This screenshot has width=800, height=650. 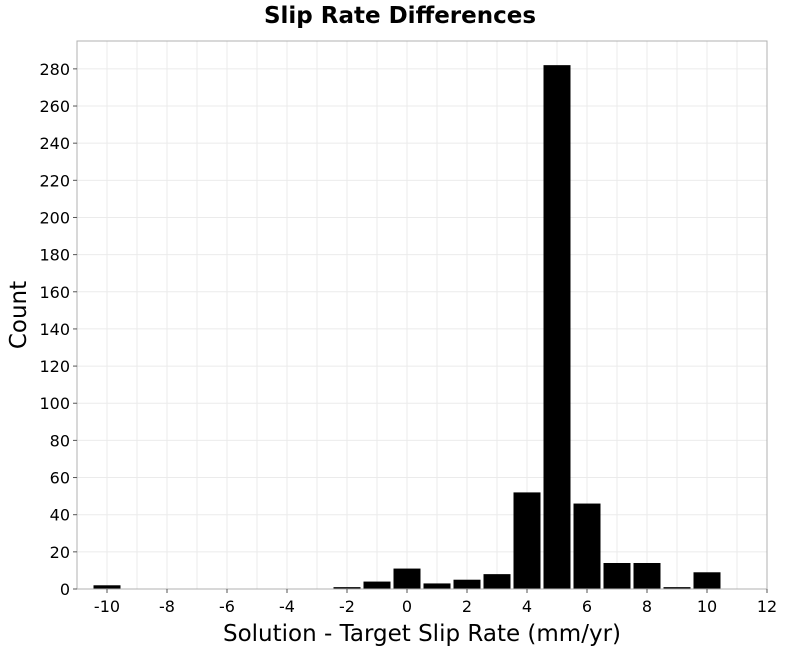 What do you see at coordinates (54, 292) in the screenshot?
I see `y-tick-label: 160` at bounding box center [54, 292].